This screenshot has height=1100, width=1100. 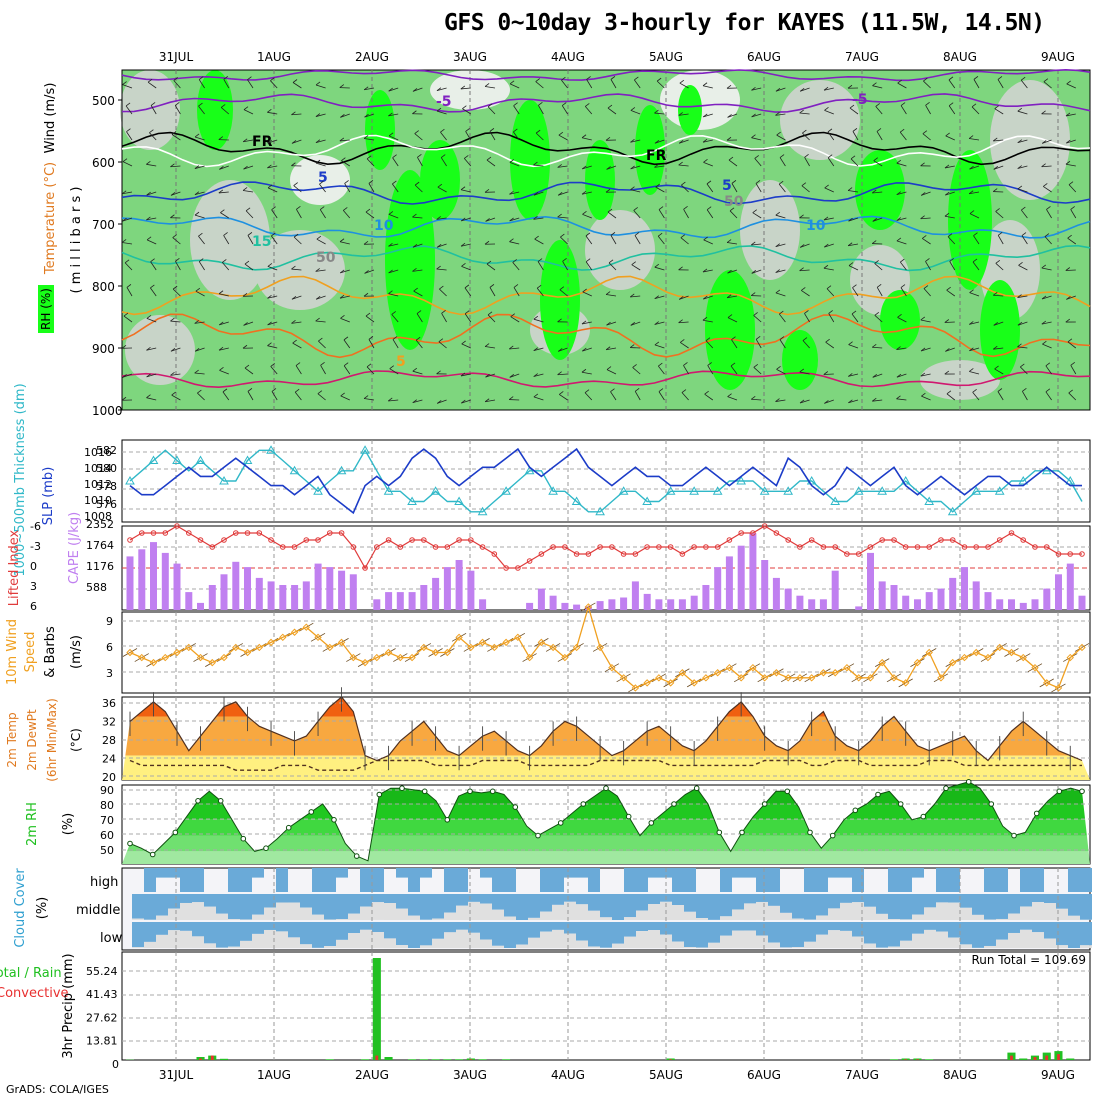 I want to click on lifted-index-line, so click(x=605, y=547).